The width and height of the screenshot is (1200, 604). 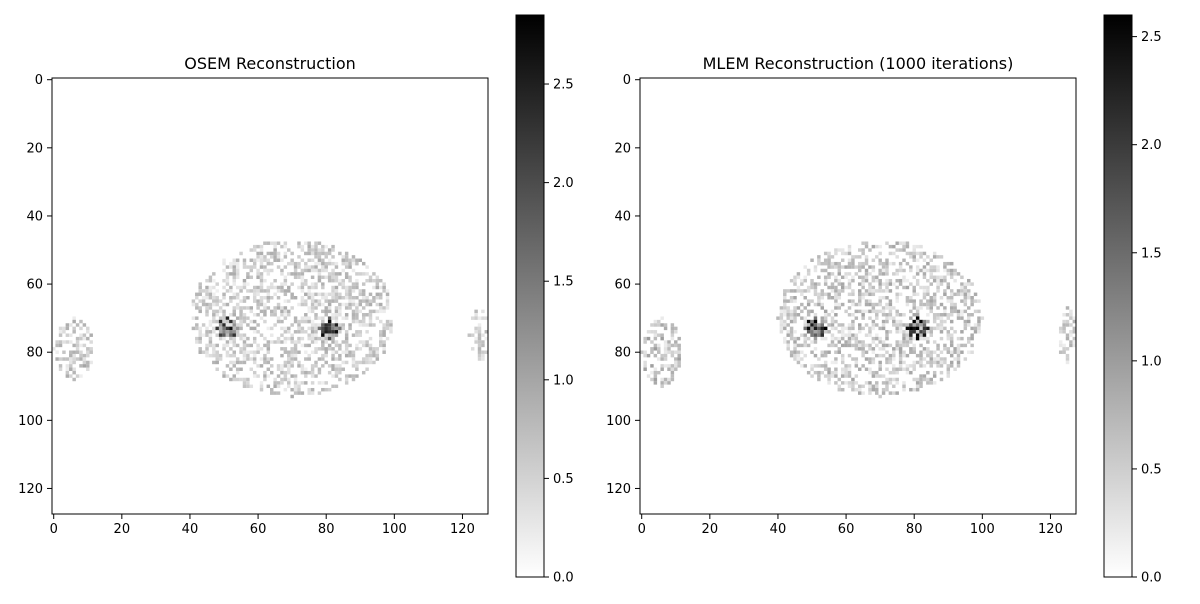 I want to click on colorbar-tick-label: 1.5, so click(x=563, y=282).